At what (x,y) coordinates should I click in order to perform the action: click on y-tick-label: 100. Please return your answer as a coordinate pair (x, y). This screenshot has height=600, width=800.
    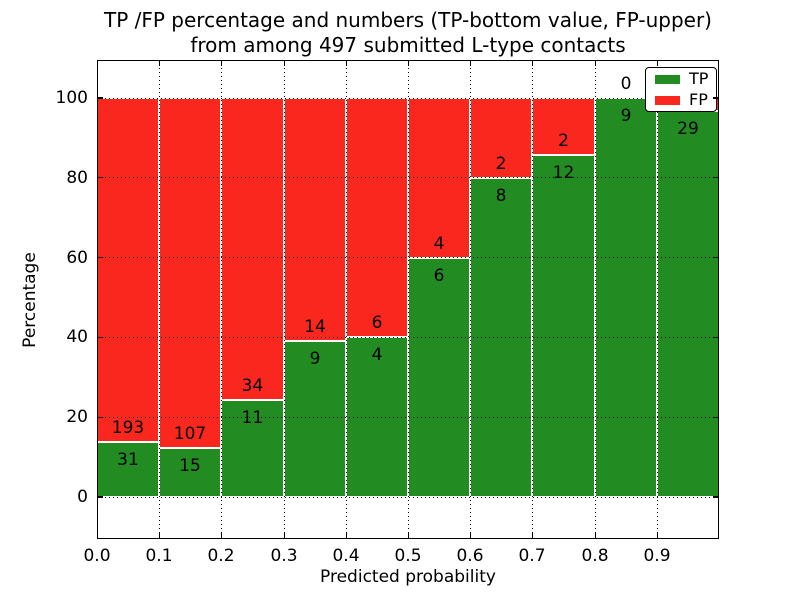
    Looking at the image, I should click on (71, 98).